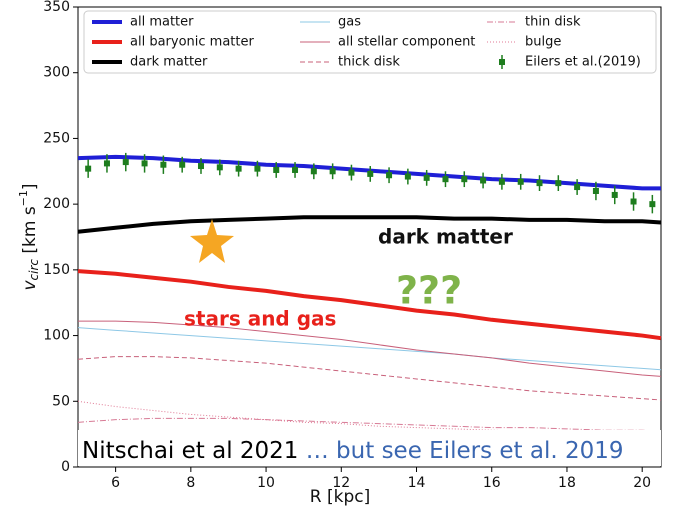 This screenshot has width=681, height=515. Describe the element at coordinates (553, 22) in the screenshot. I see `legend-label: thin disk` at that location.